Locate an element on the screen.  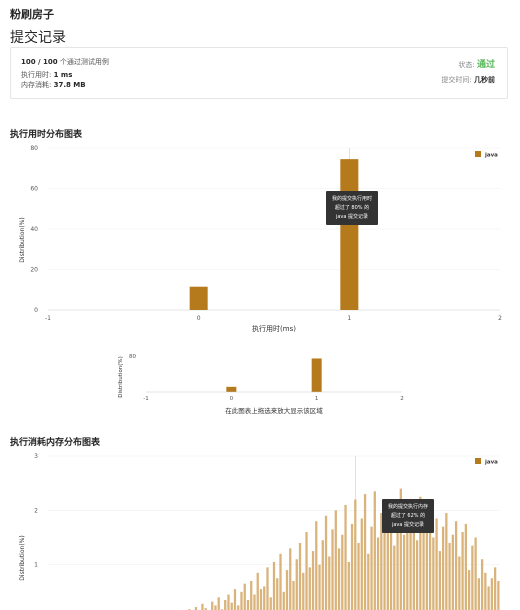
runtime-chart-legend: java is located at coordinates (486, 155).